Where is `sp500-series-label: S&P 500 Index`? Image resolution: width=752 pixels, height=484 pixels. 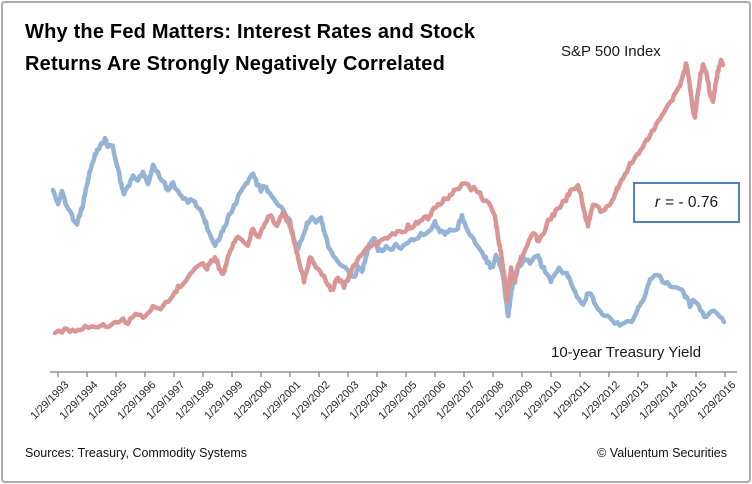 sp500-series-label: S&P 500 Index is located at coordinates (611, 51).